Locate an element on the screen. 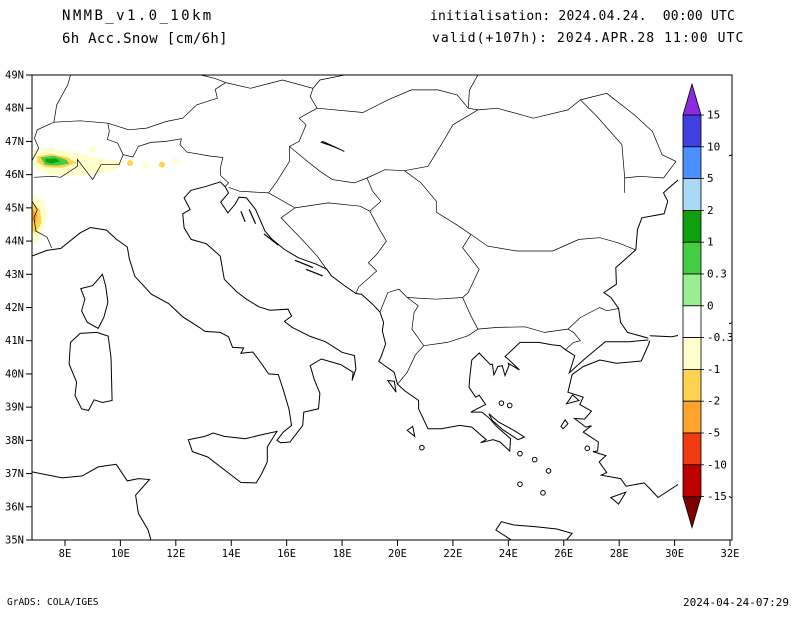 The image size is (800, 618). colorbar-arrow-top is located at coordinates (692, 99).